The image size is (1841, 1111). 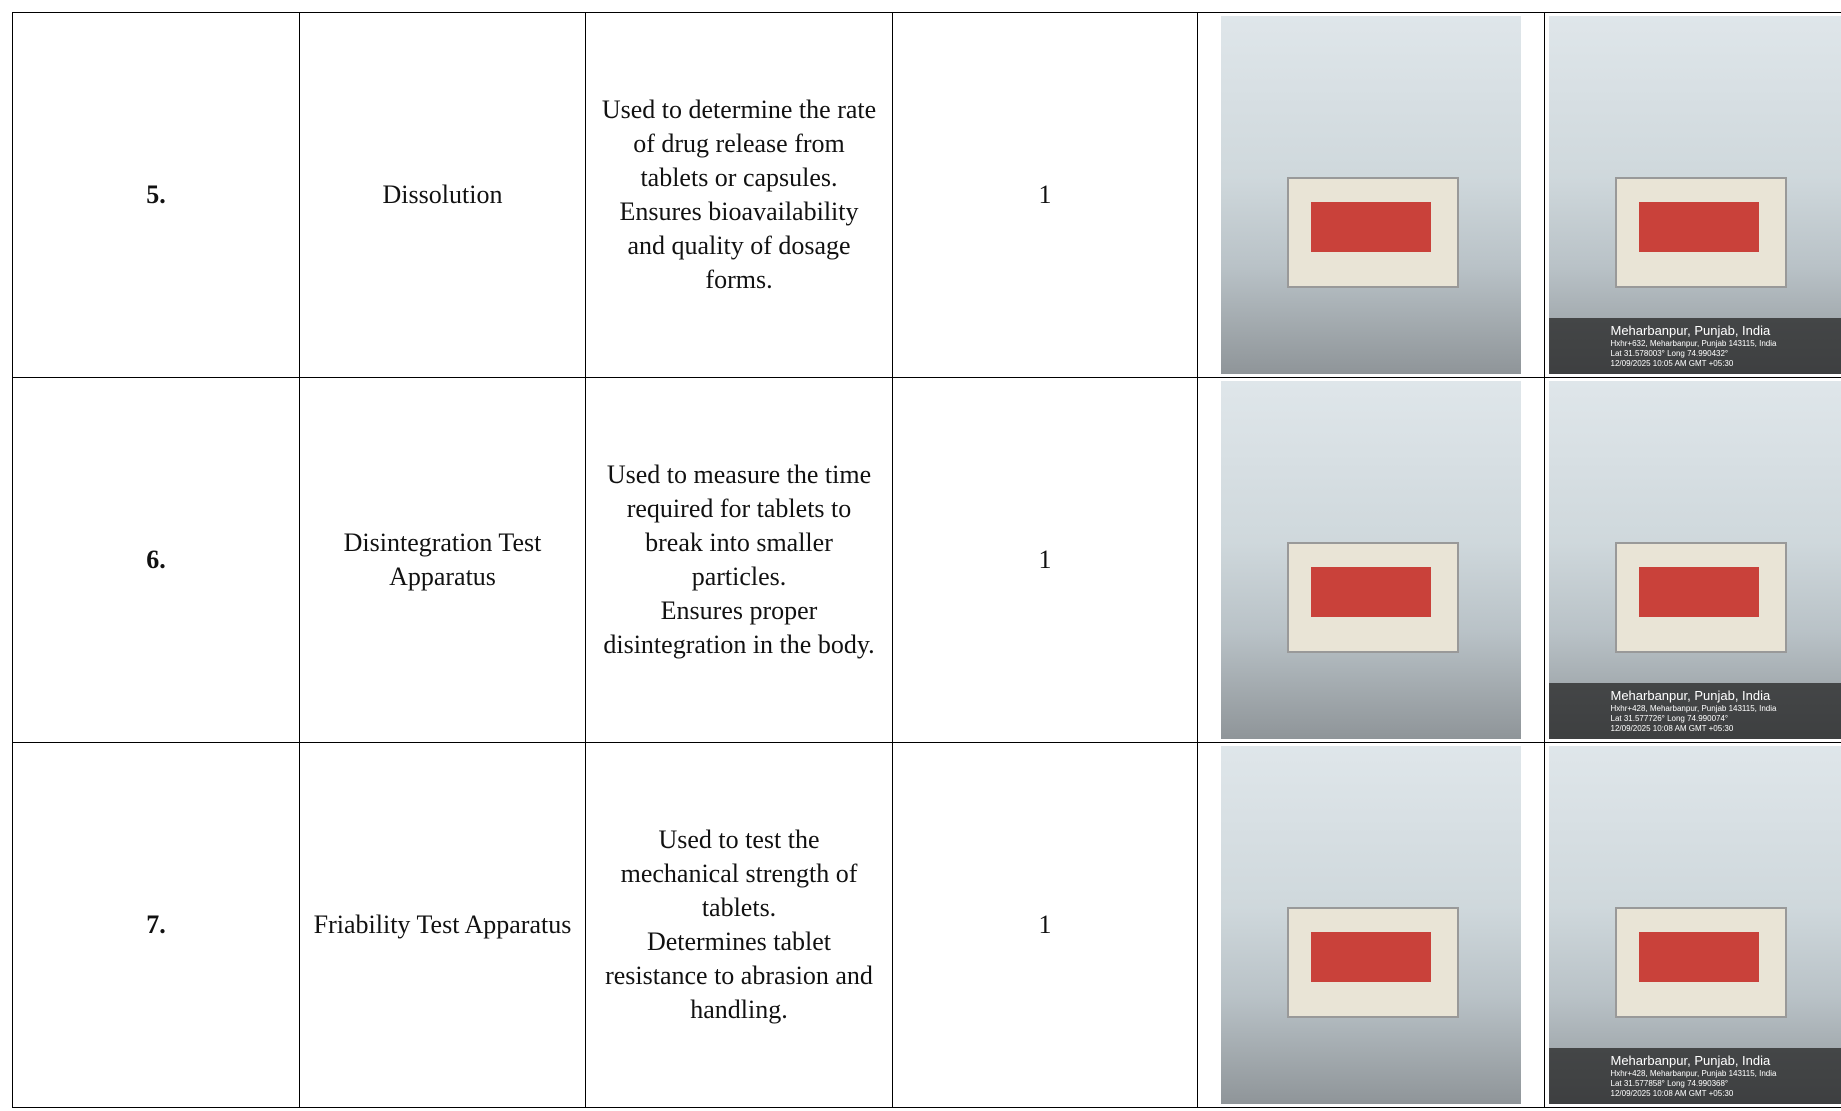 I want to click on geotag-coords: Lat 31.578003° Long 74.990432°, so click(x=1669, y=353).